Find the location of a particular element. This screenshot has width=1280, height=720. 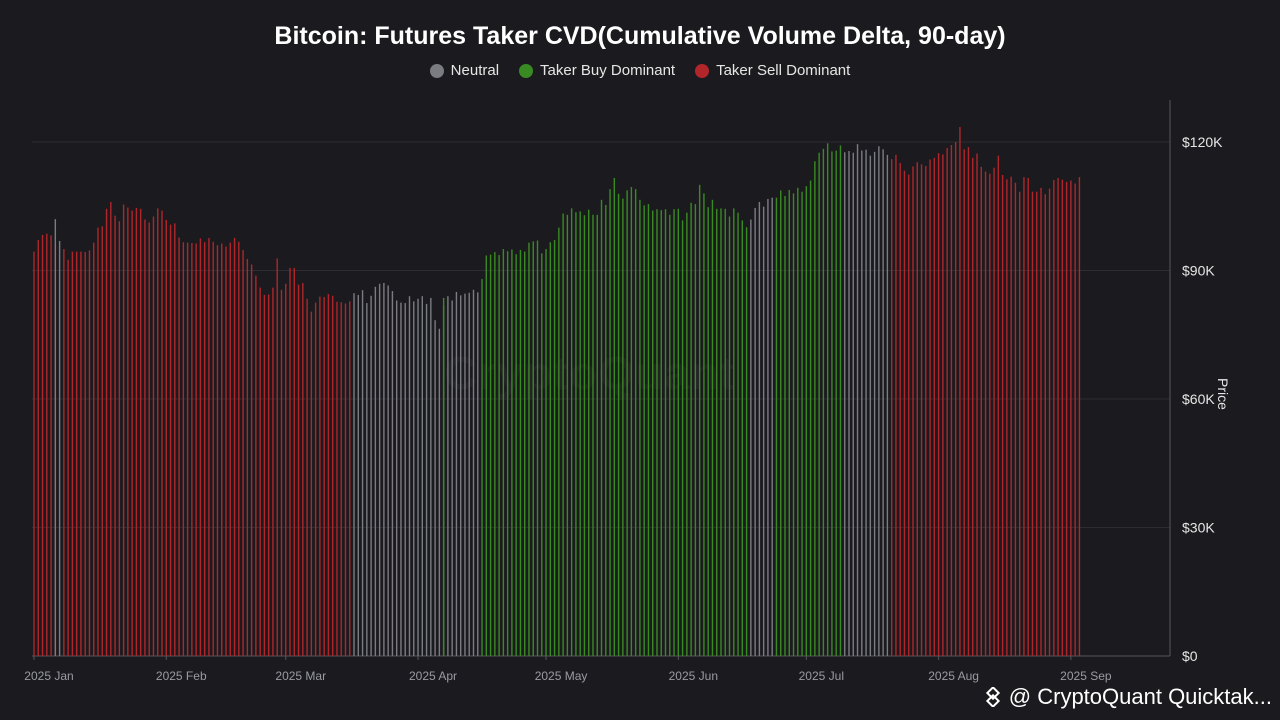

legend-swatch-neutral is located at coordinates (436, 70).